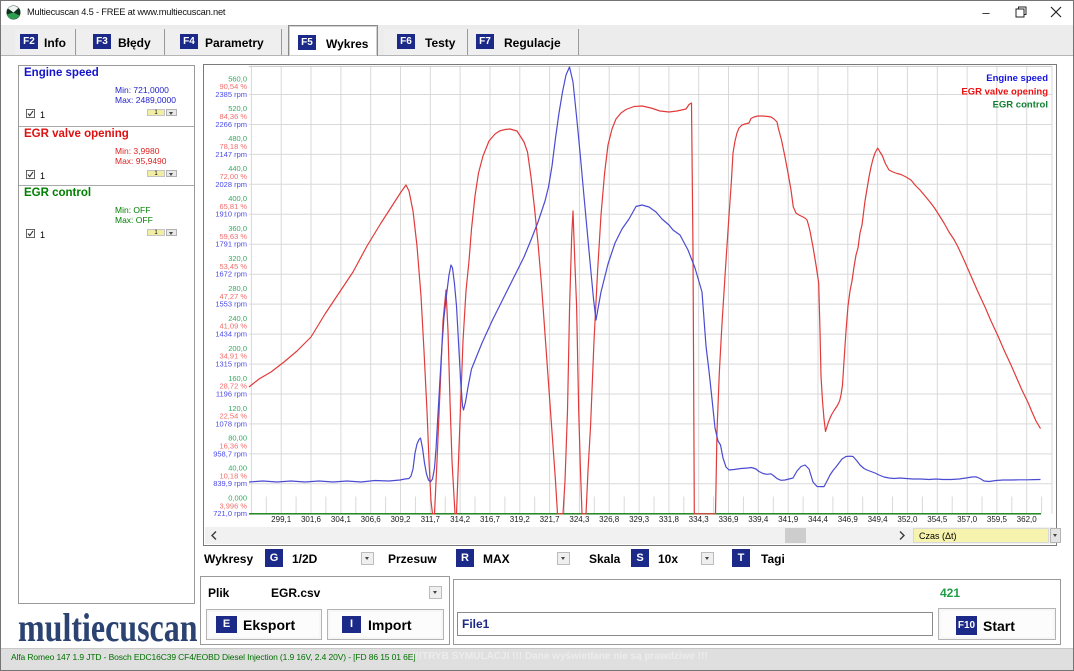 This screenshot has height=671, width=1074. What do you see at coordinates (237, 258) in the screenshot?
I see `svg-text: 320,0` at bounding box center [237, 258].